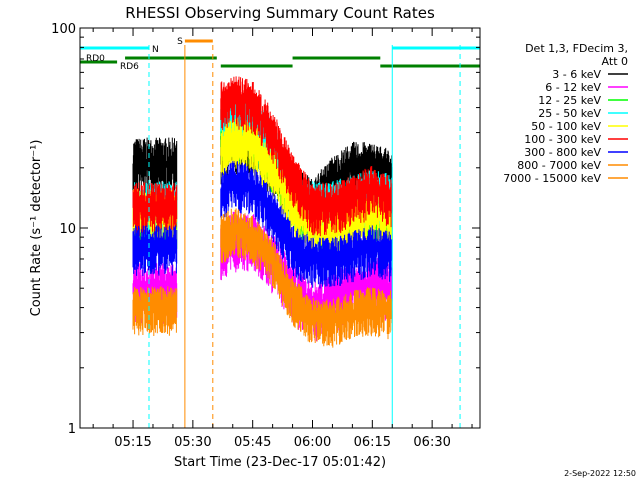 This screenshot has width=640, height=480. What do you see at coordinates (615, 61) in the screenshot?
I see `legend-header: Att 0` at bounding box center [615, 61].